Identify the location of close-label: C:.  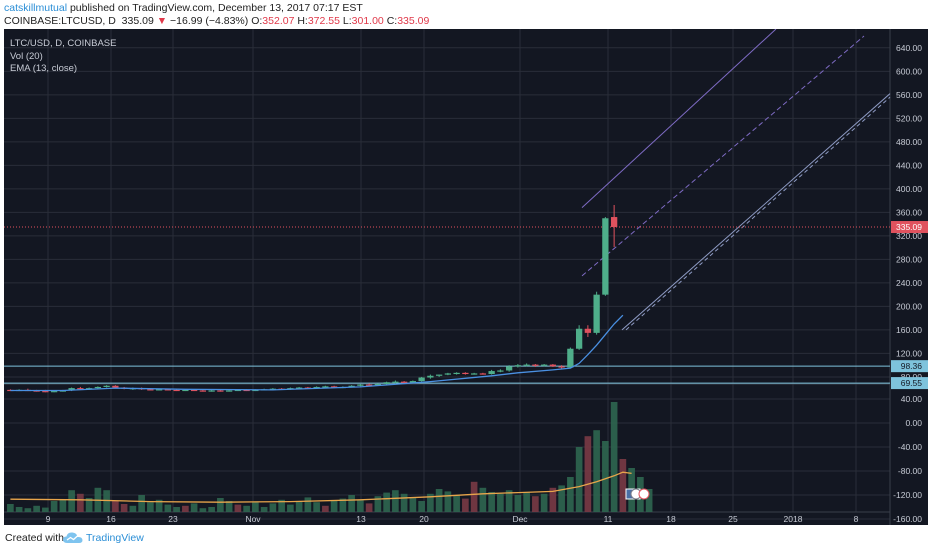
(392, 21).